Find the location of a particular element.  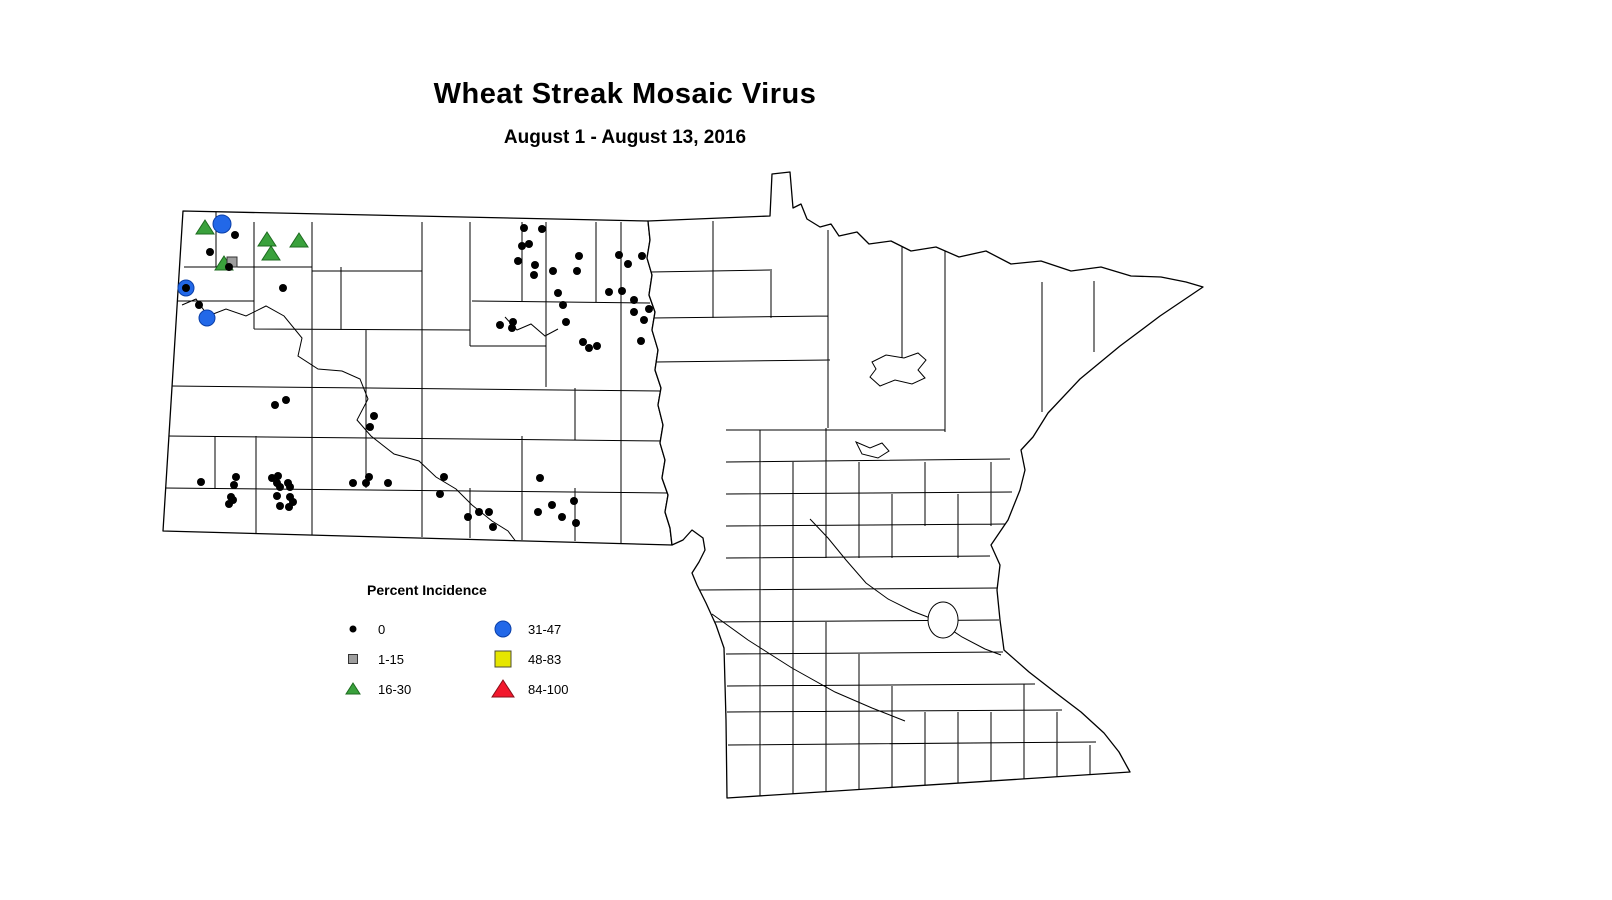

legend-label: 31-47 is located at coordinates (545, 629).